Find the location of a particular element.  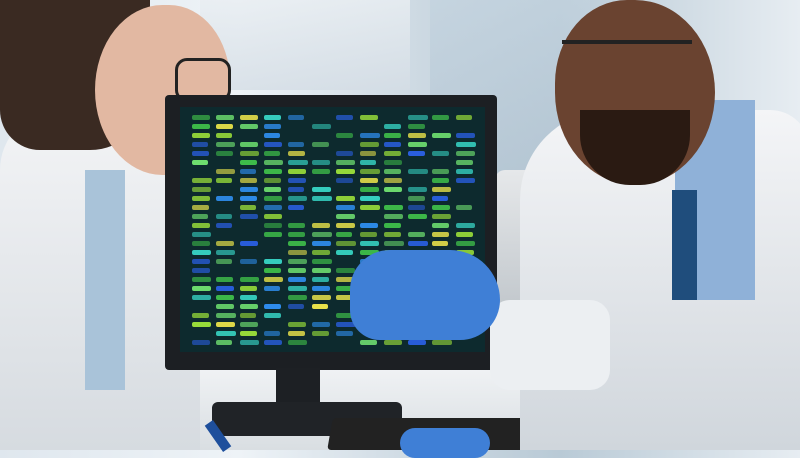

pointing-gloved-hand is located at coordinates (425, 295).